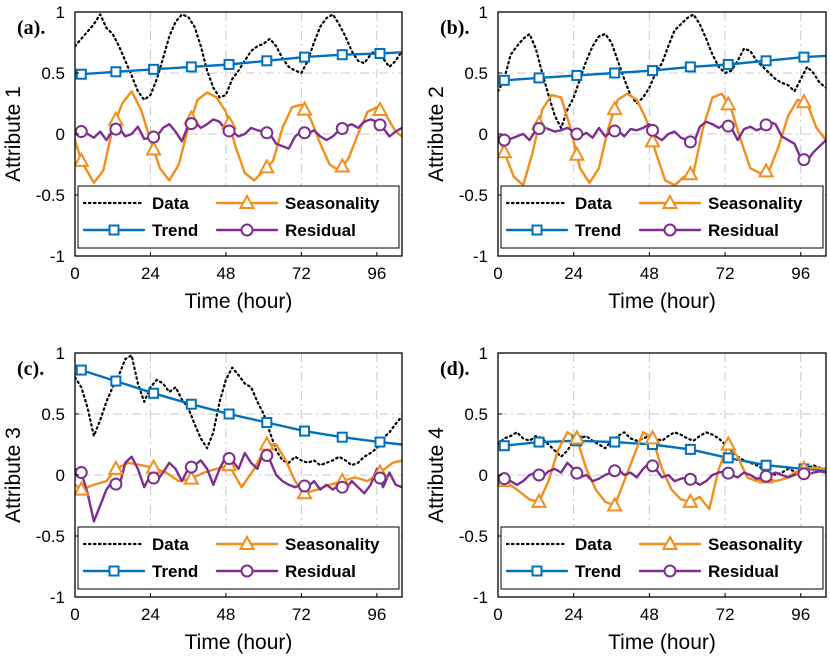 The height and width of the screenshot is (669, 830). I want to click on legend-marker-seasonality, so click(670, 201).